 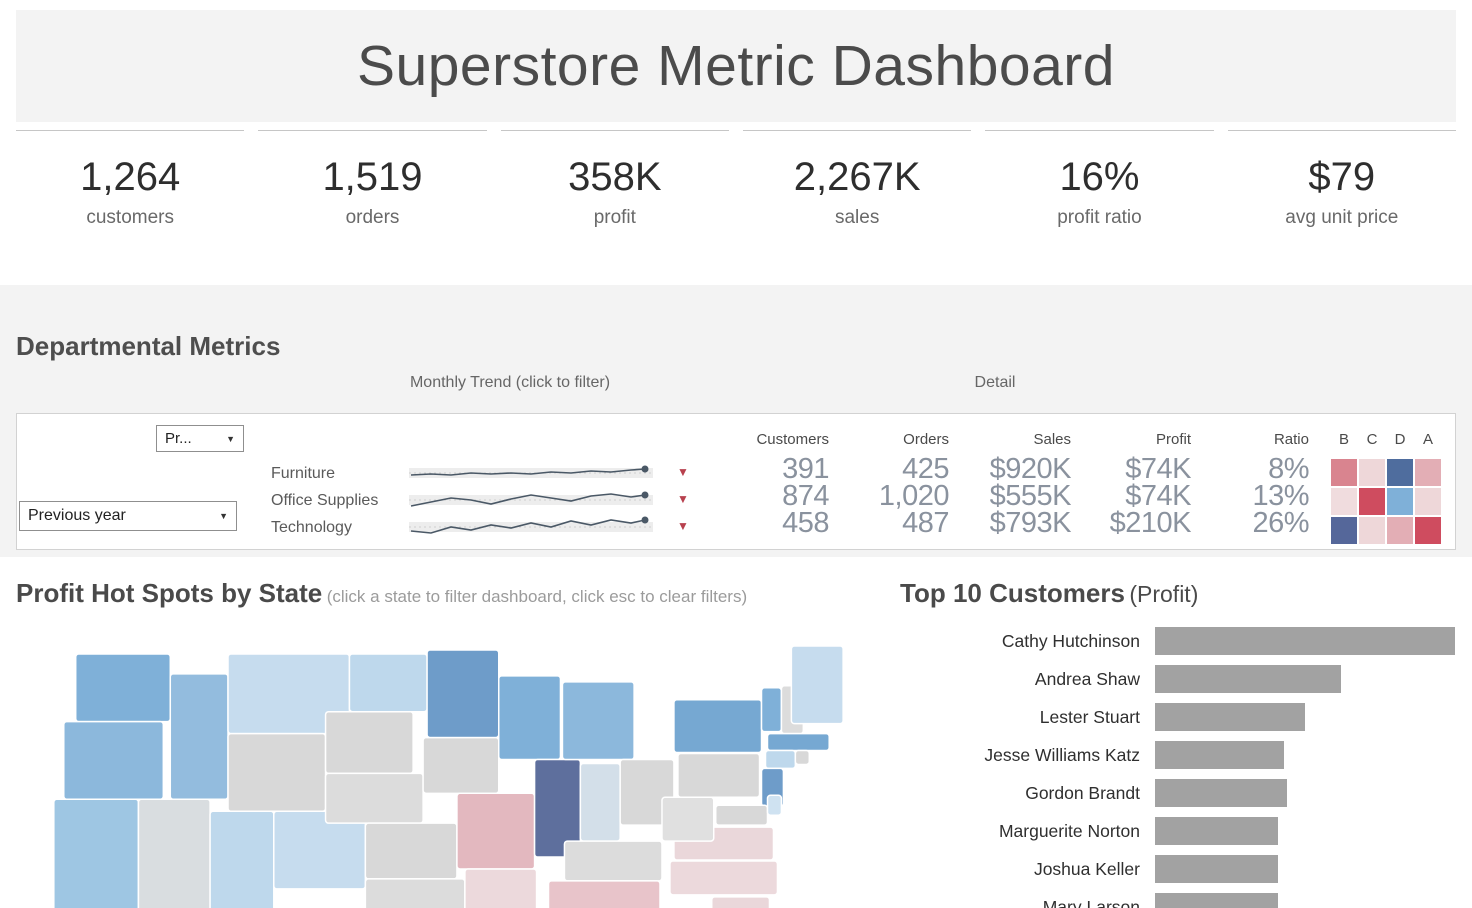 What do you see at coordinates (510, 382) in the screenshot?
I see `monthly-trend-header: Monthly Trend (click to filter)` at bounding box center [510, 382].